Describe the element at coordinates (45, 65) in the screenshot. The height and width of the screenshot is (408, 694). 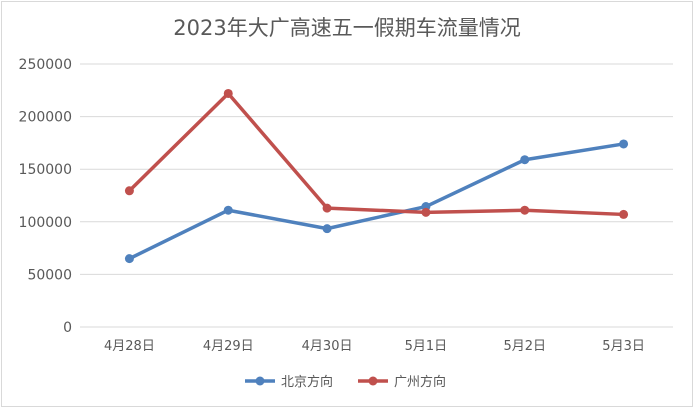
I see `y-tick-label: 250000` at that location.